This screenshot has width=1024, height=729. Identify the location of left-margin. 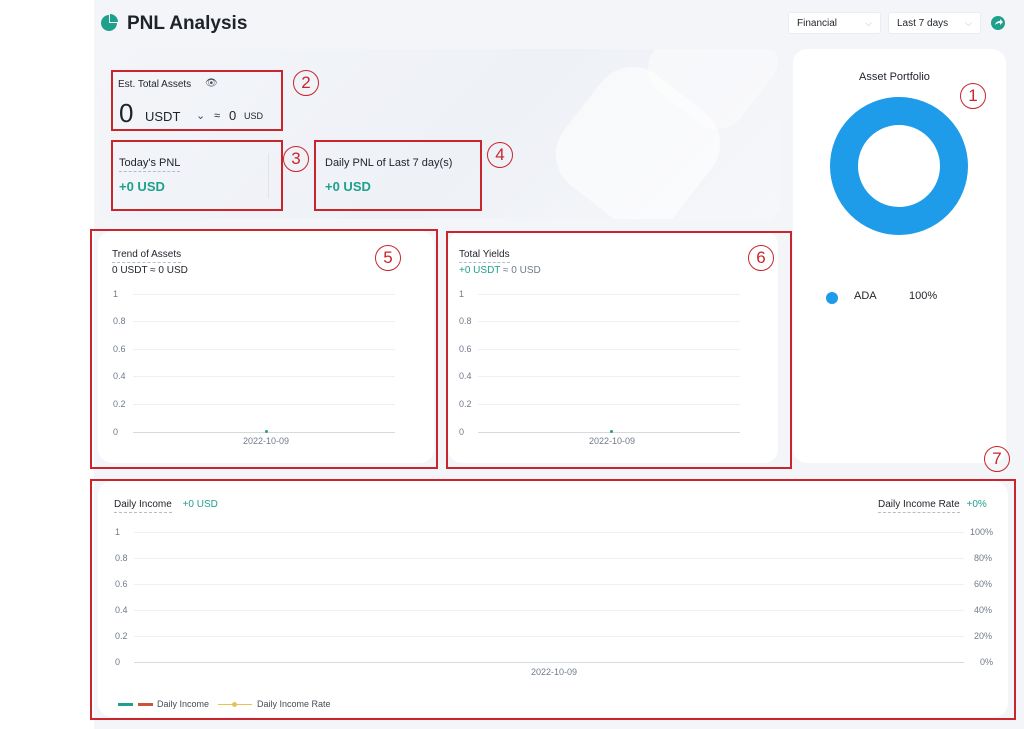
(47, 364).